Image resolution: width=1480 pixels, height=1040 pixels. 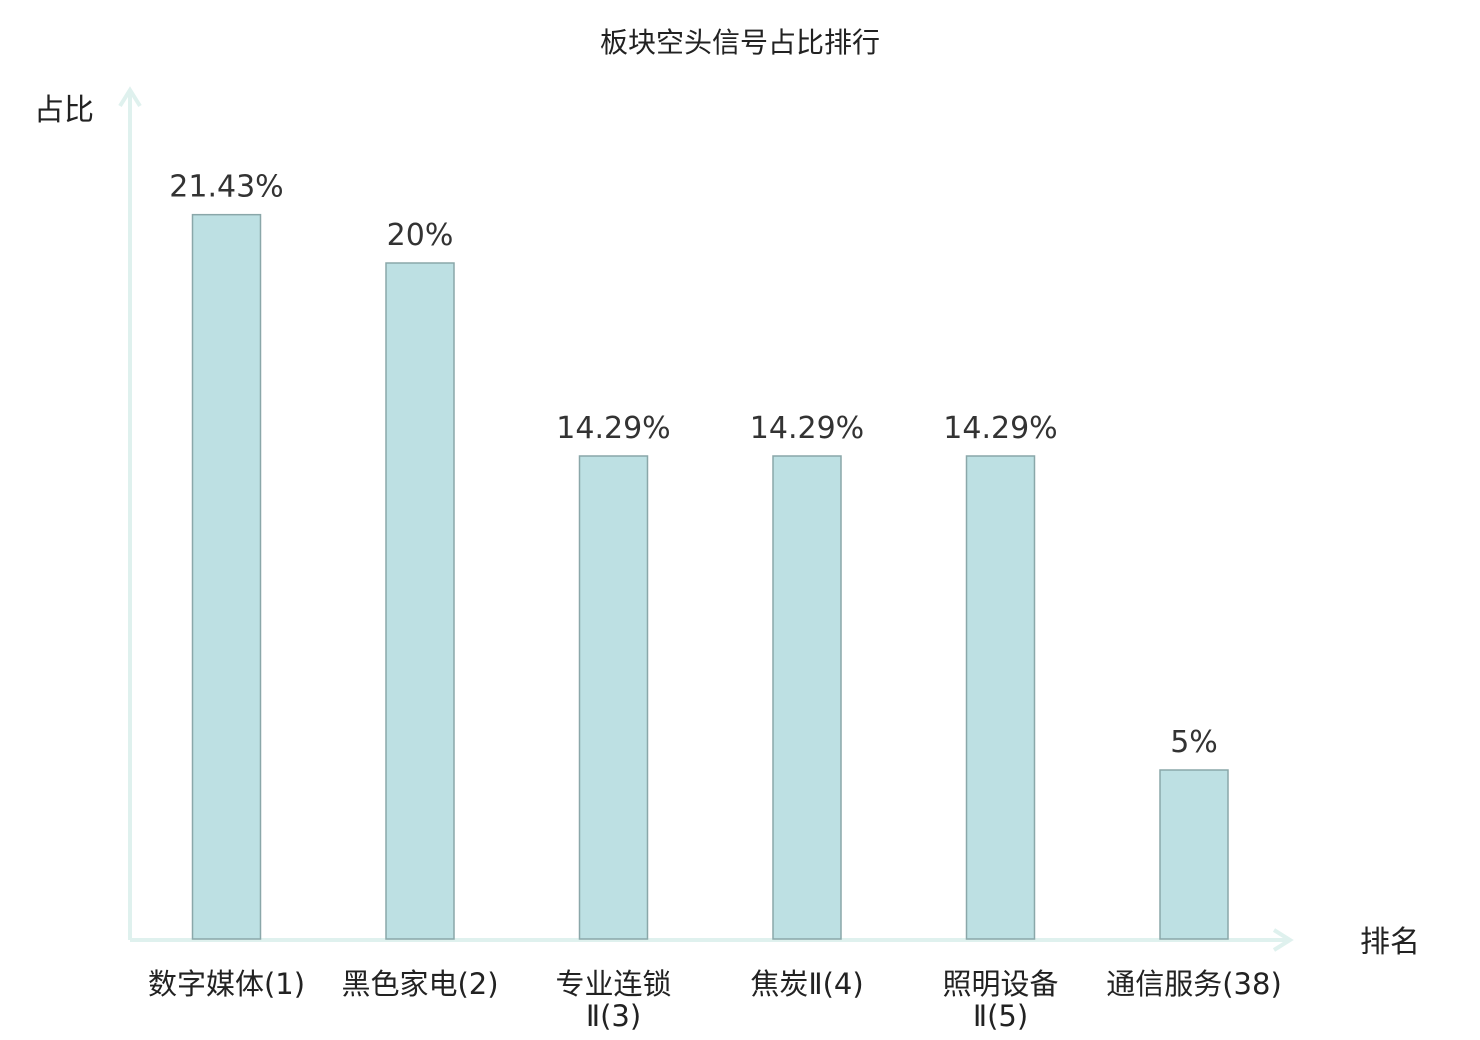 What do you see at coordinates (740, 42) in the screenshot?
I see `chart-title: 板块空头信号占比排行` at bounding box center [740, 42].